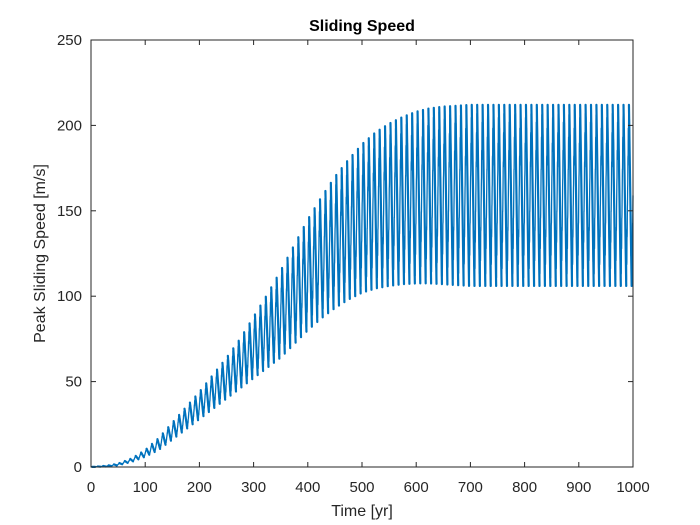 Image resolution: width=700 pixels, height=525 pixels. I want to click on y-tick-label: 150, so click(69, 211).